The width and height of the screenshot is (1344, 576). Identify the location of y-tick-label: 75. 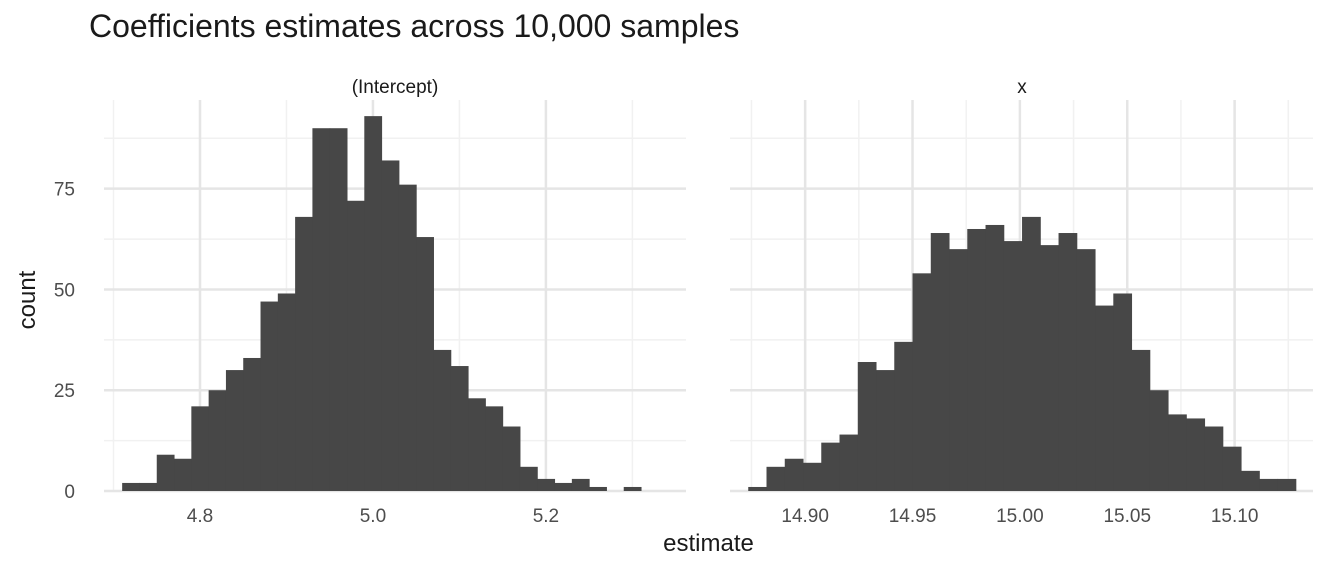
(64, 190).